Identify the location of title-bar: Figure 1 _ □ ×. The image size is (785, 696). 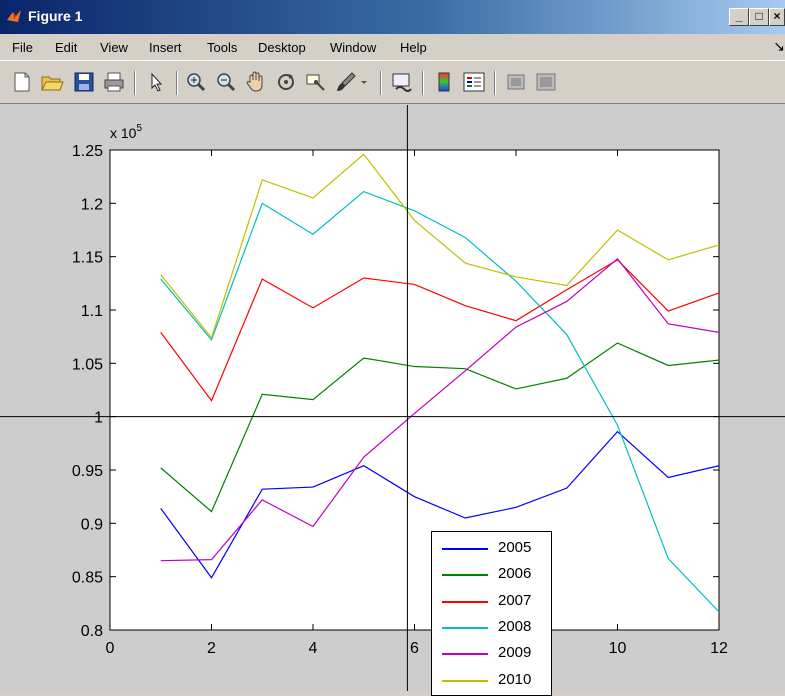
(392, 17).